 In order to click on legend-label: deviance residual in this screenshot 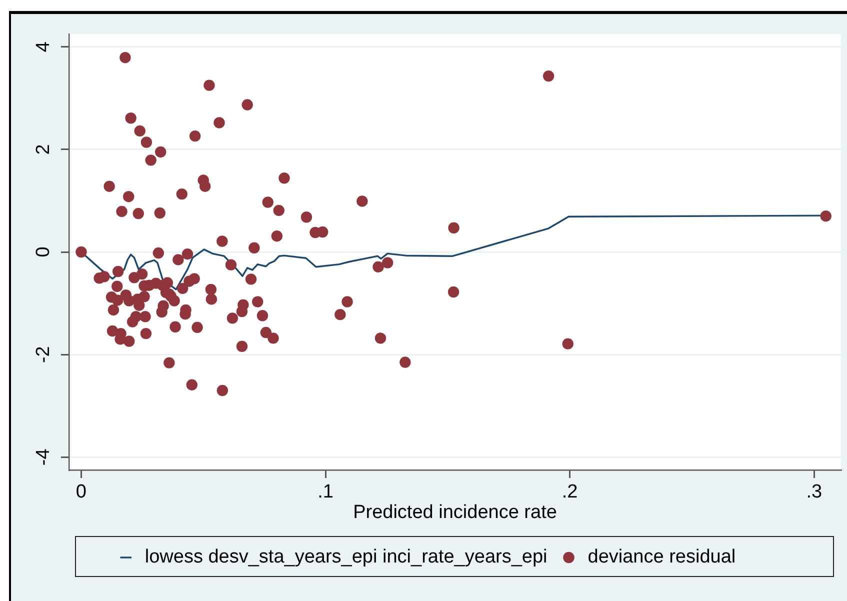, I will do `click(662, 557)`.